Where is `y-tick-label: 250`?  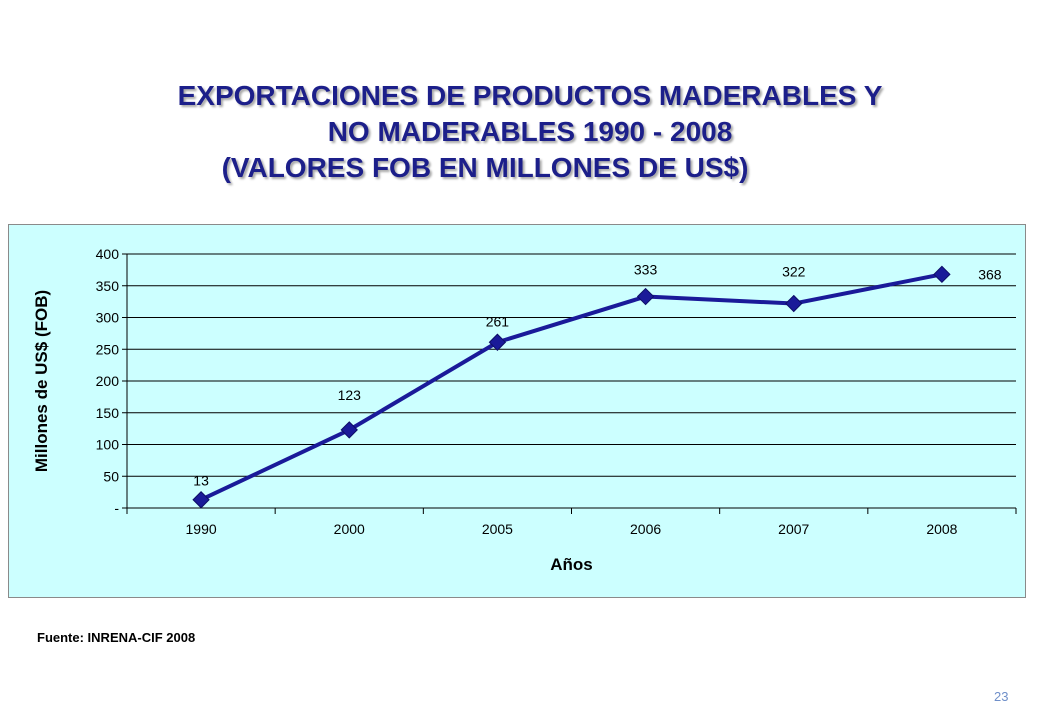 y-tick-label: 250 is located at coordinates (108, 349).